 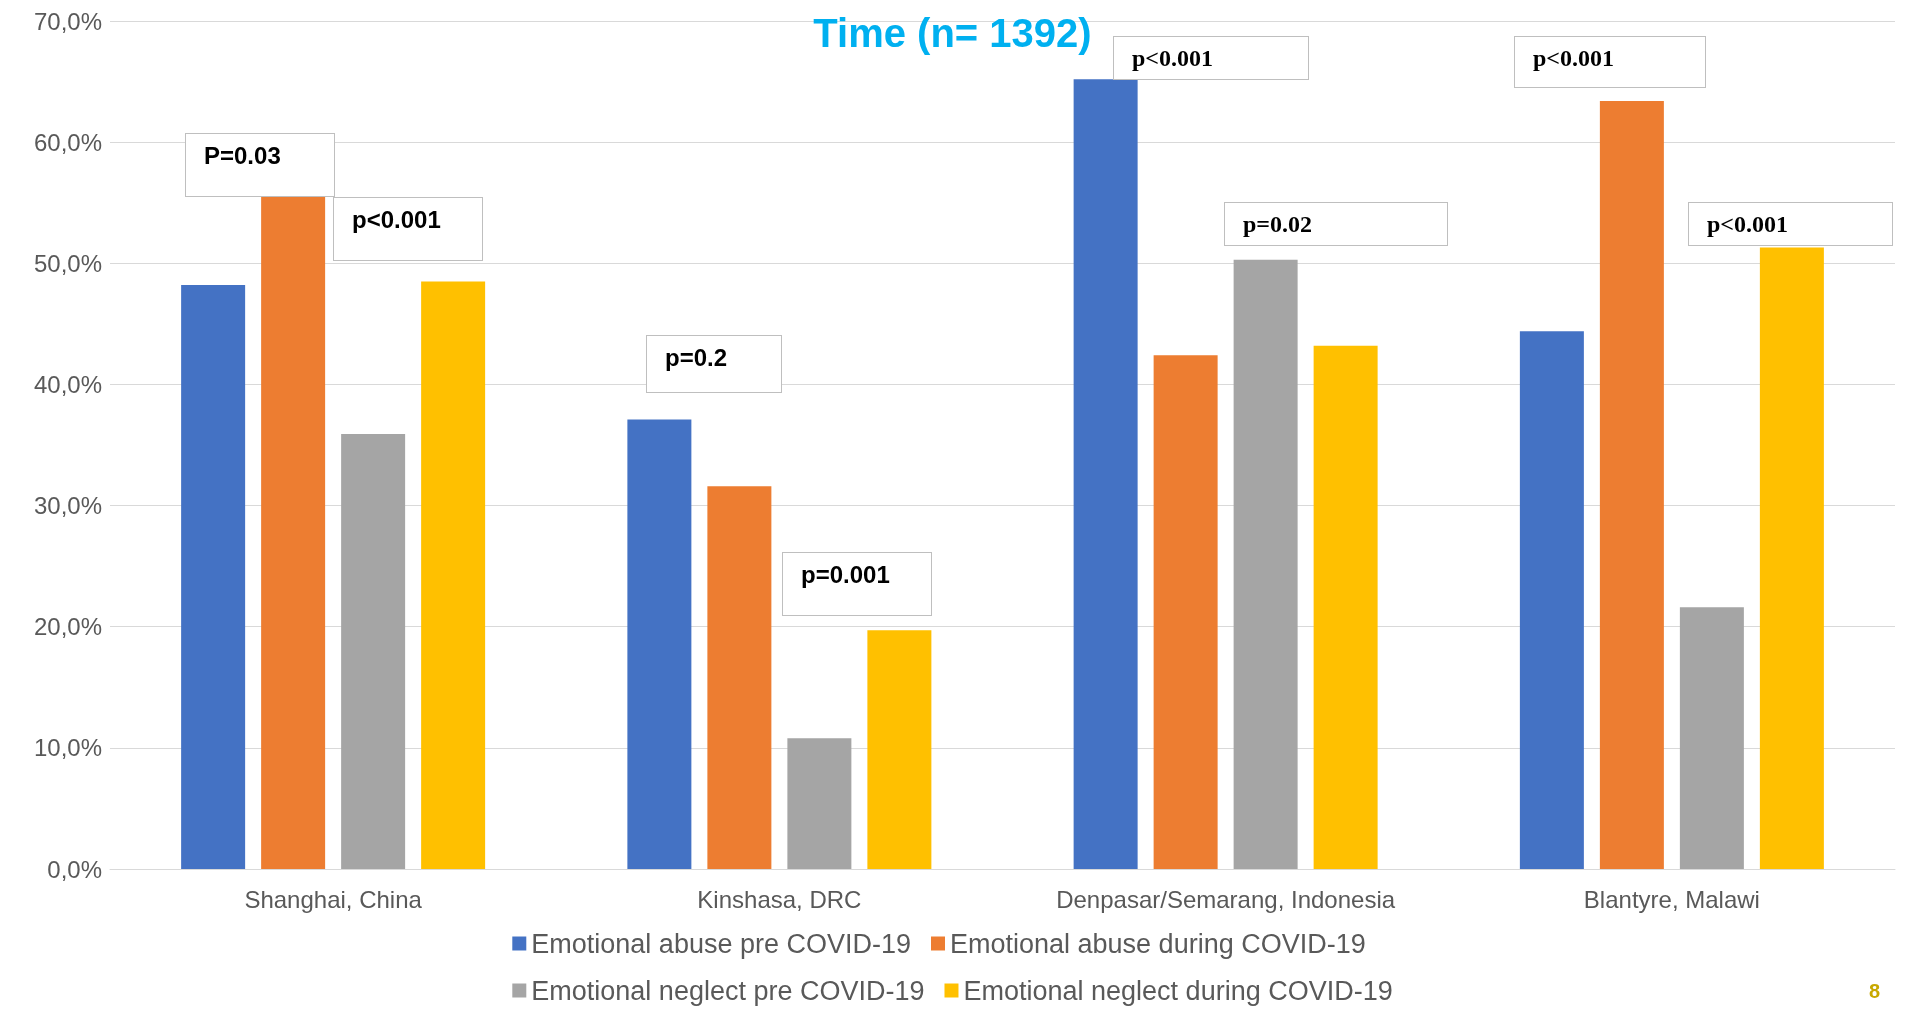 I want to click on legend-label: Emotional abuse during COVID-19, so click(x=1157, y=943).